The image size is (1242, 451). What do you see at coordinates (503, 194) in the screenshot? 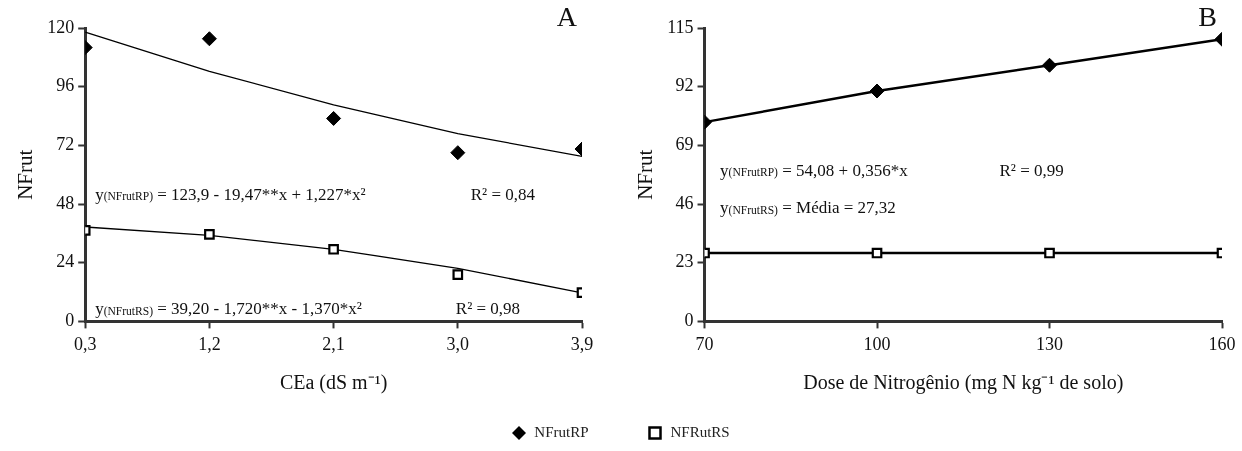
I see `annotation: R² = 0,84` at bounding box center [503, 194].